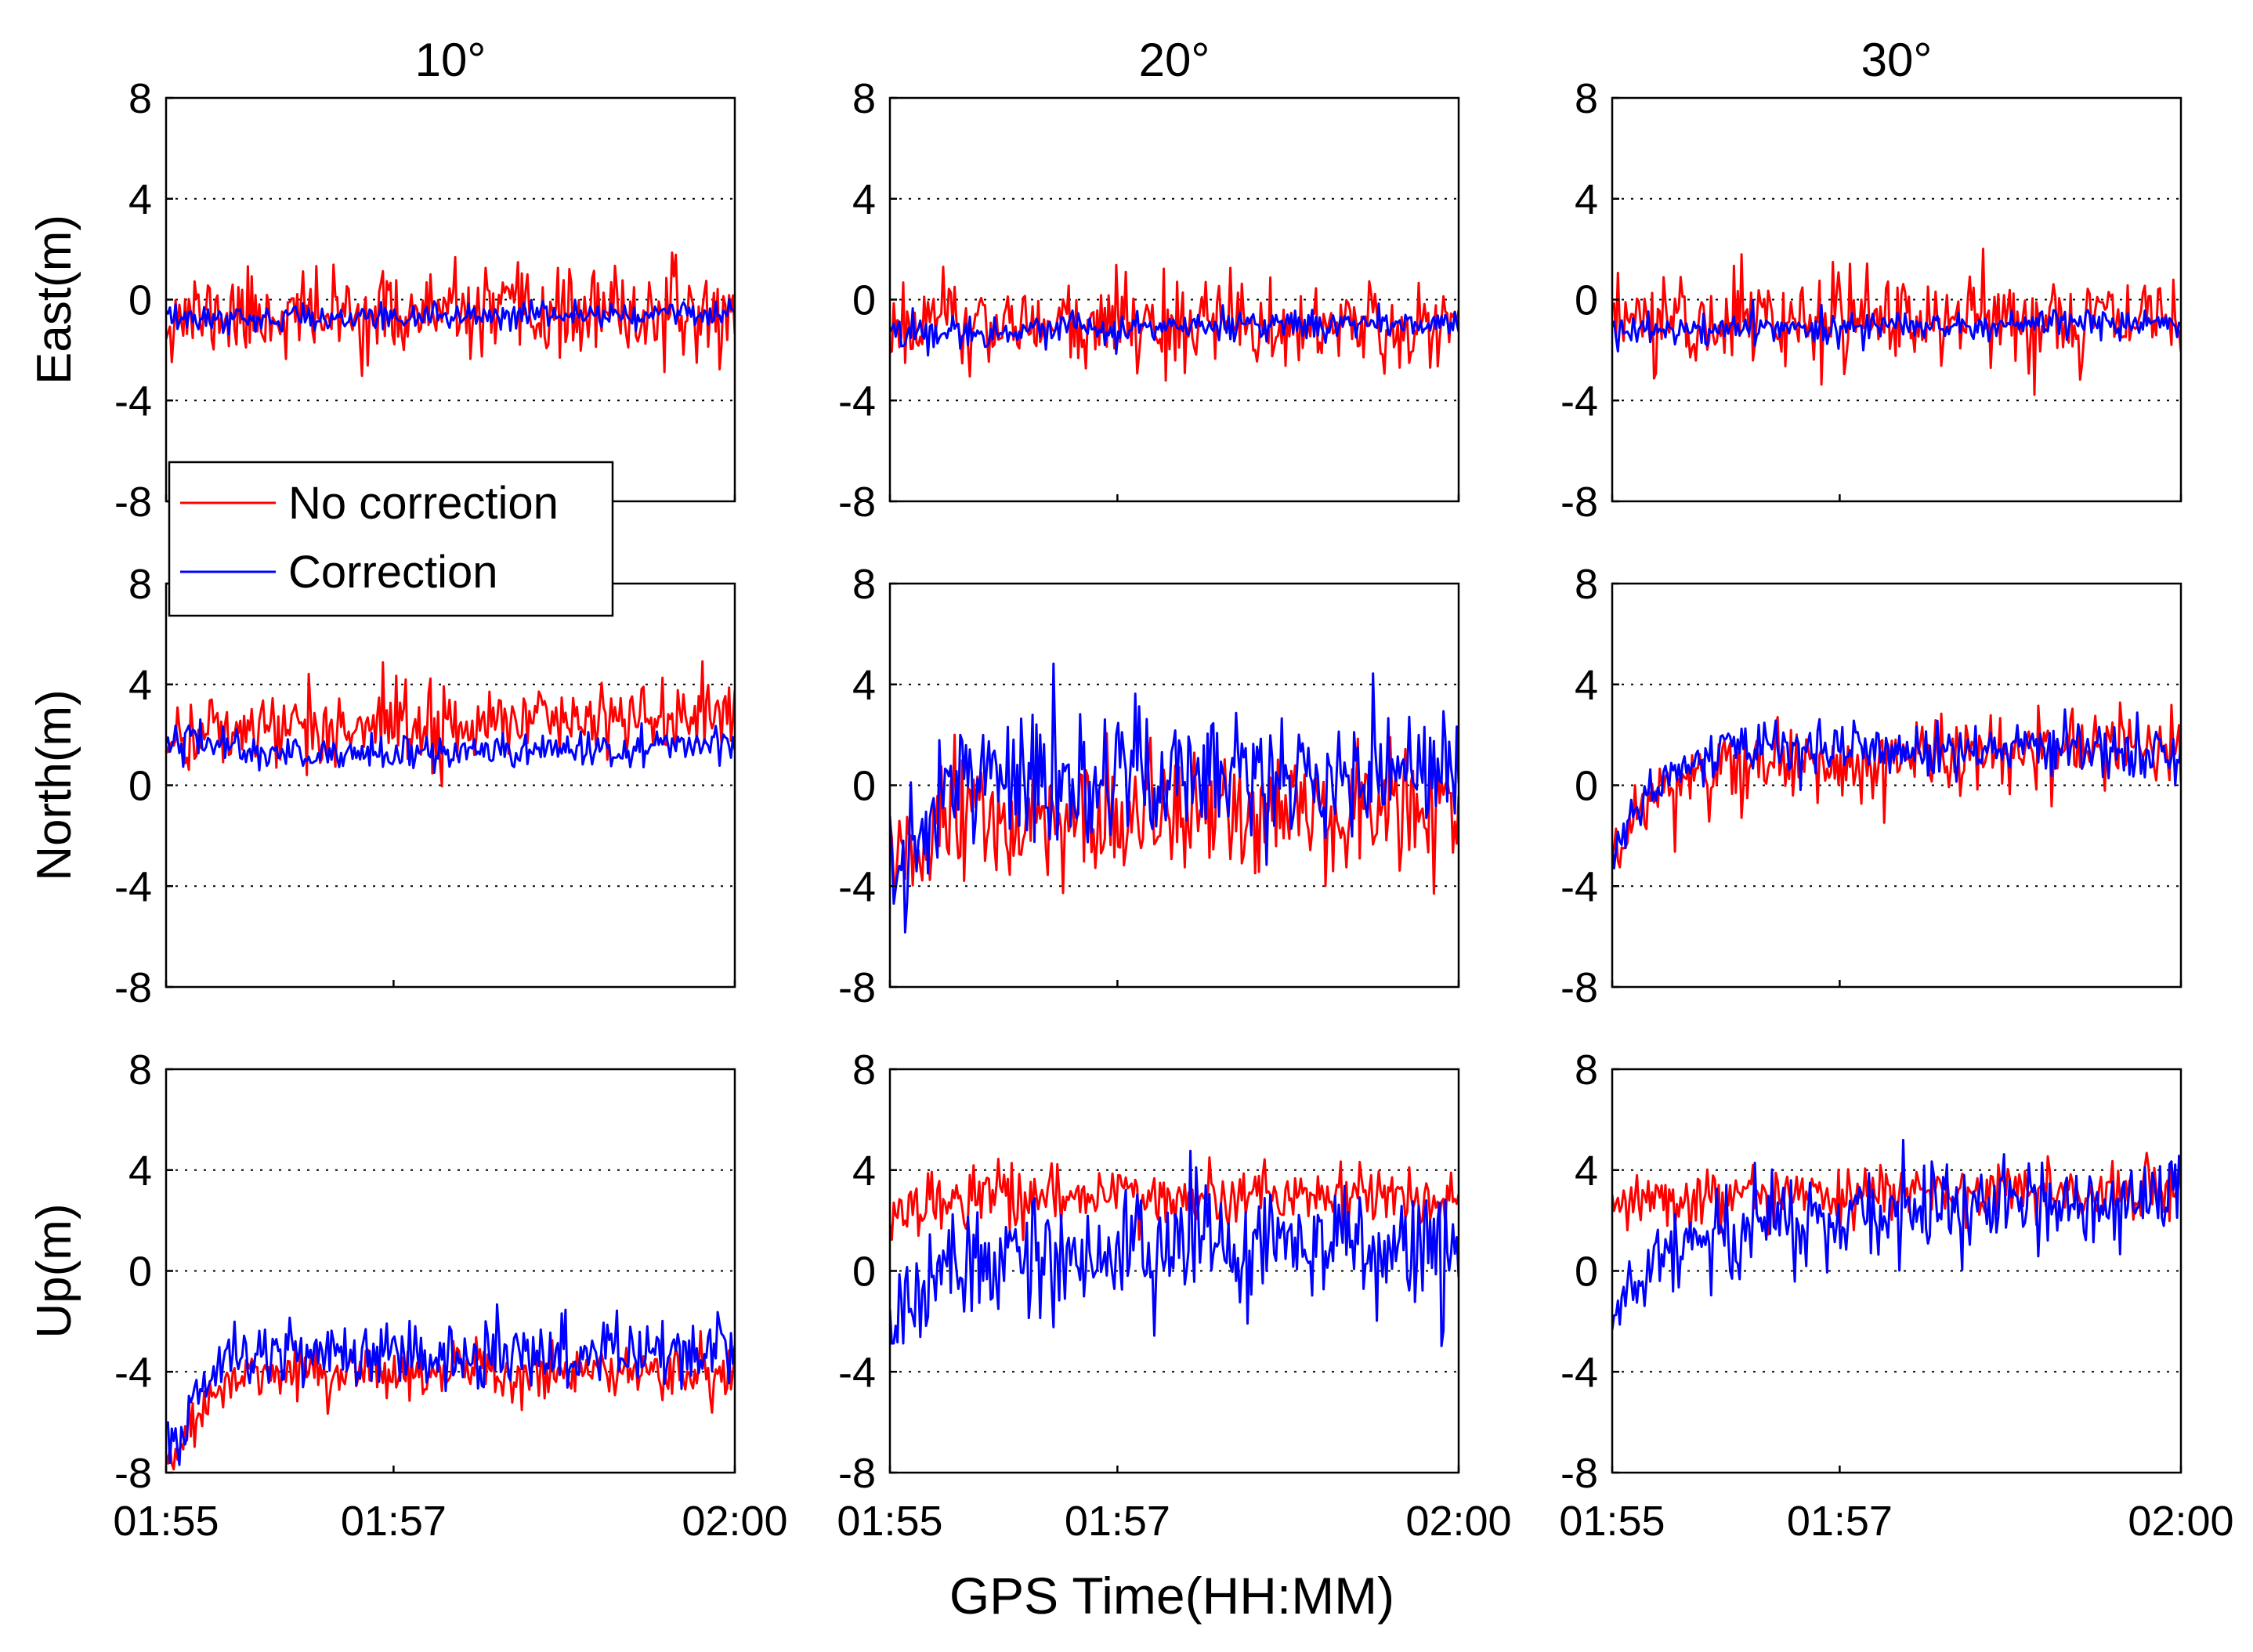  What do you see at coordinates (1174, 60) in the screenshot?
I see `column-title: 20°` at bounding box center [1174, 60].